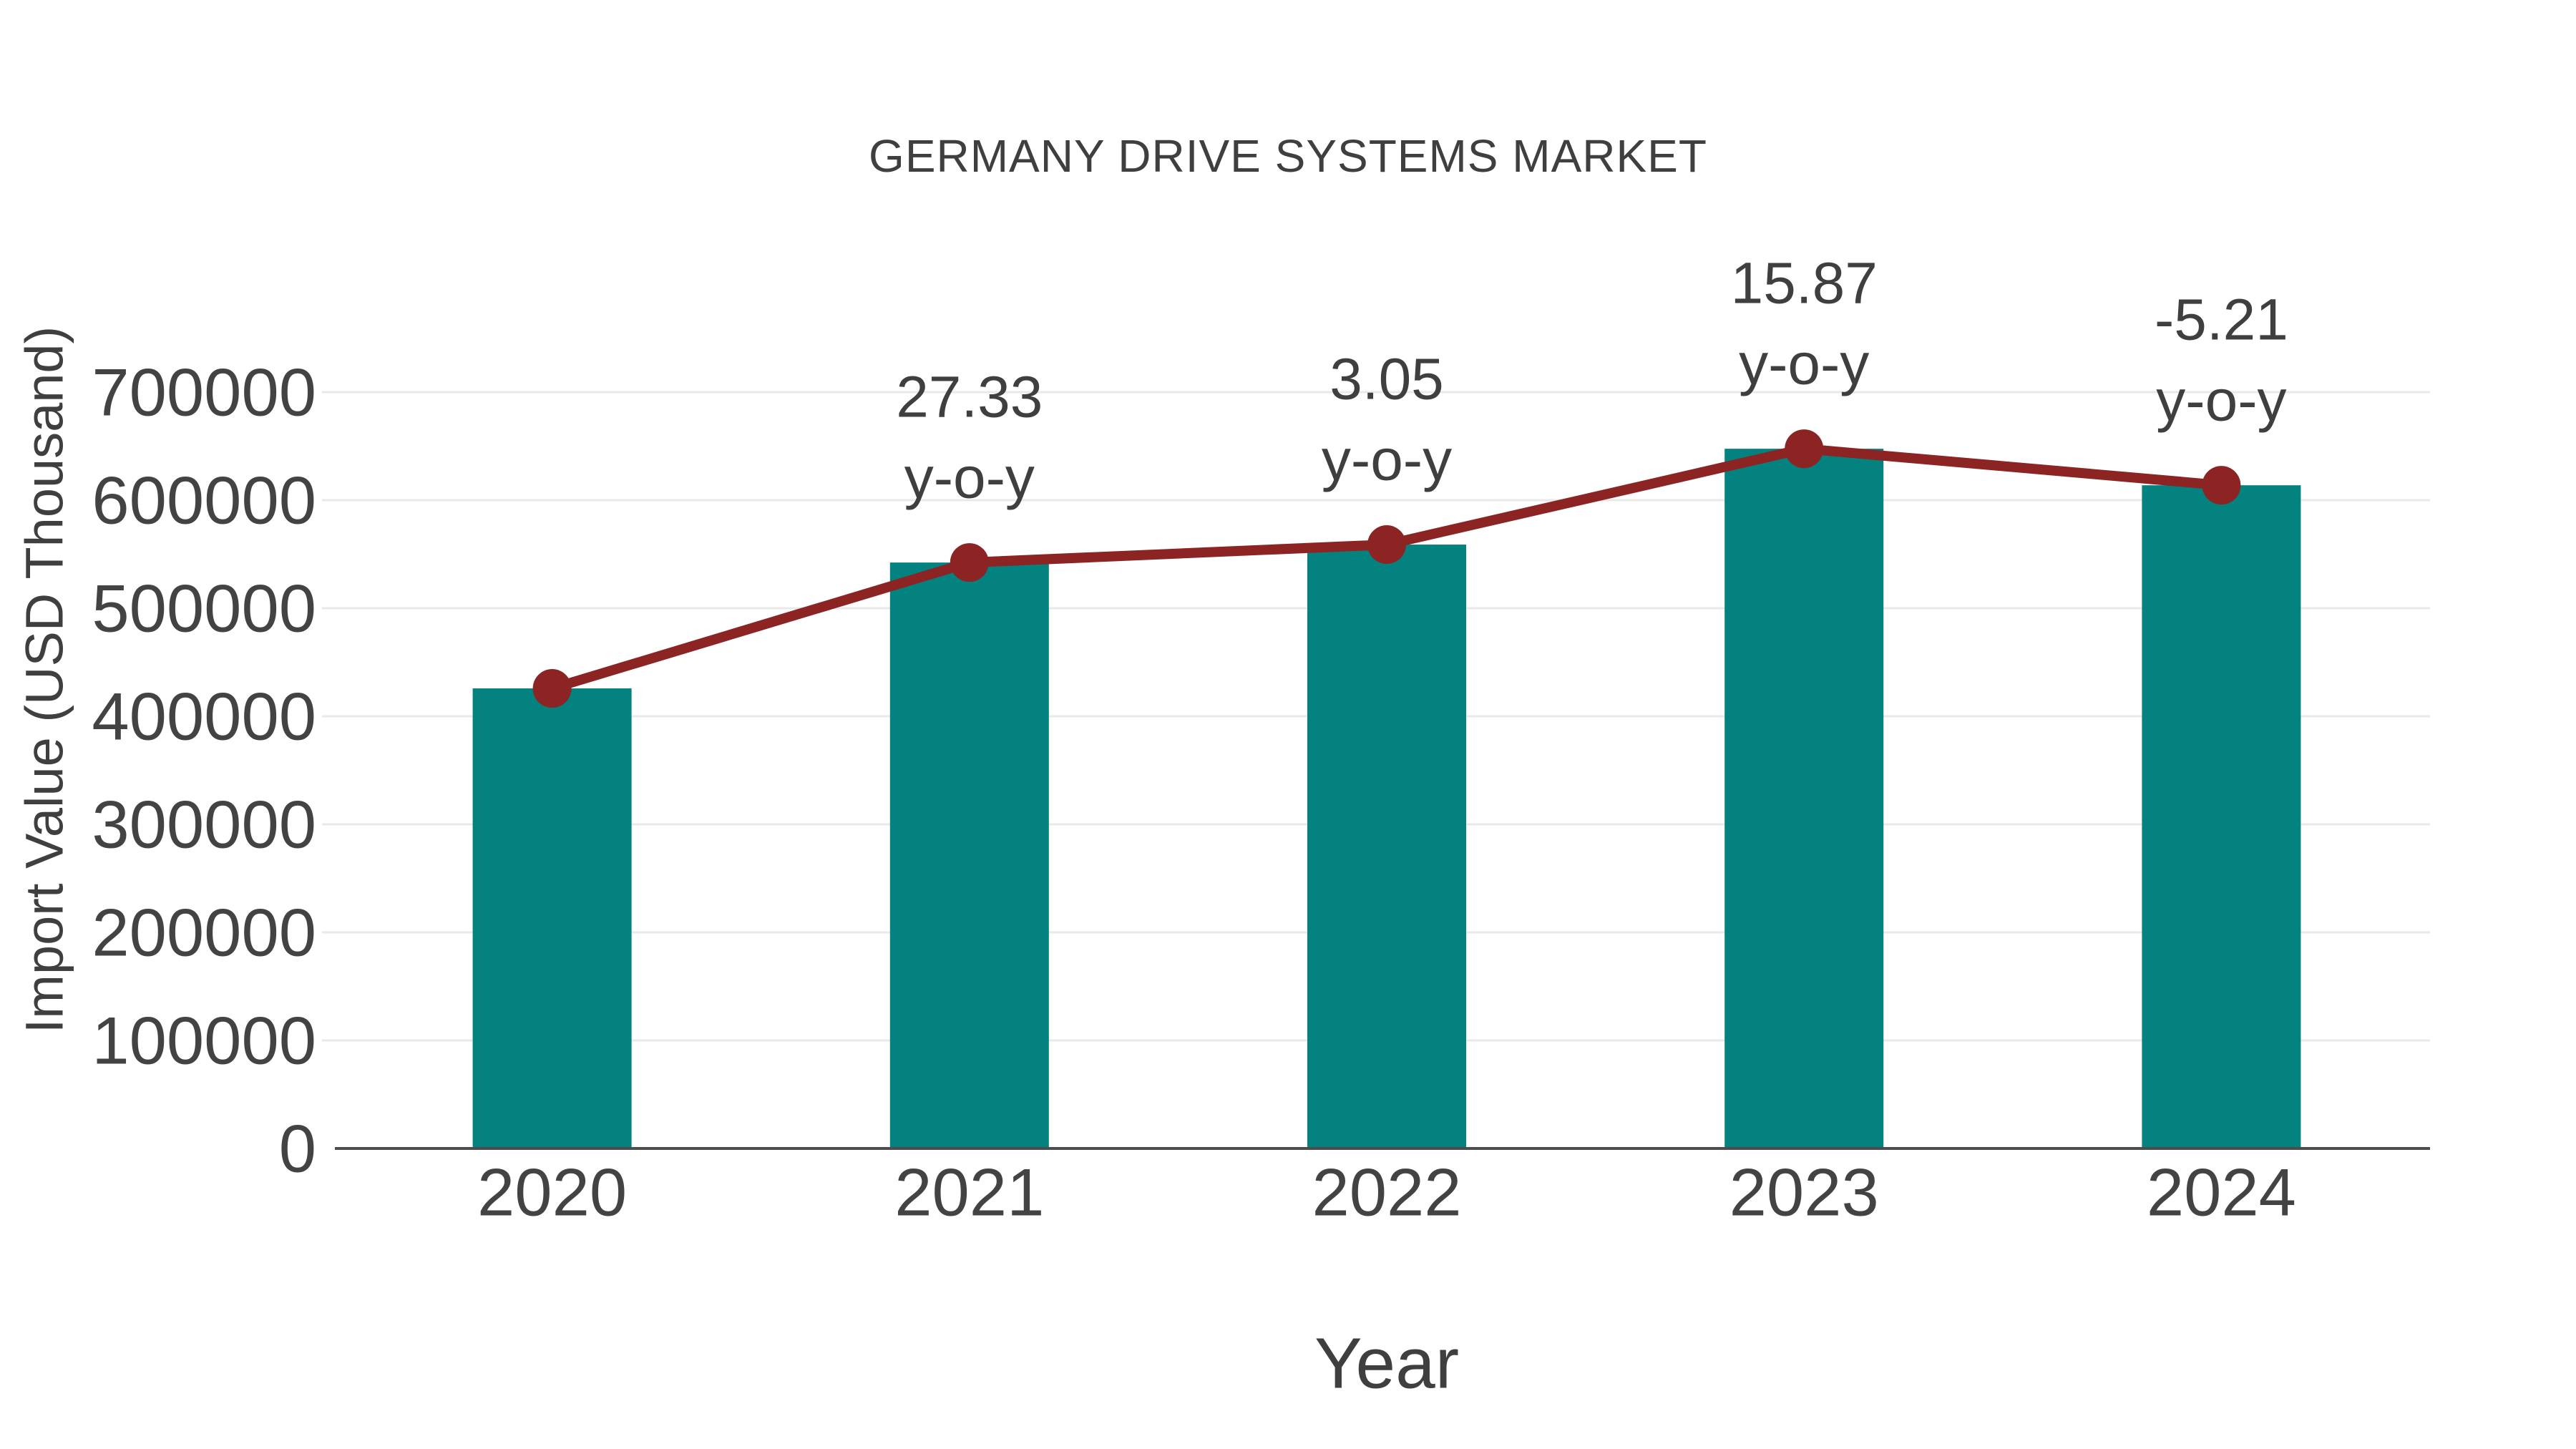  What do you see at coordinates (1386, 545) in the screenshot?
I see `marker-2022` at bounding box center [1386, 545].